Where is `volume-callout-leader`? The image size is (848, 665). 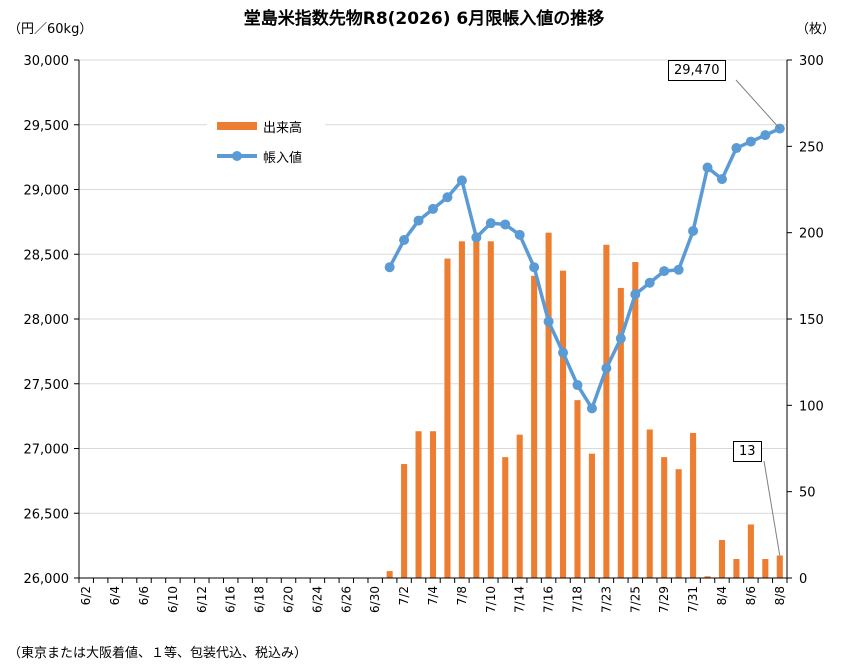 volume-callout-leader is located at coordinates (772, 508).